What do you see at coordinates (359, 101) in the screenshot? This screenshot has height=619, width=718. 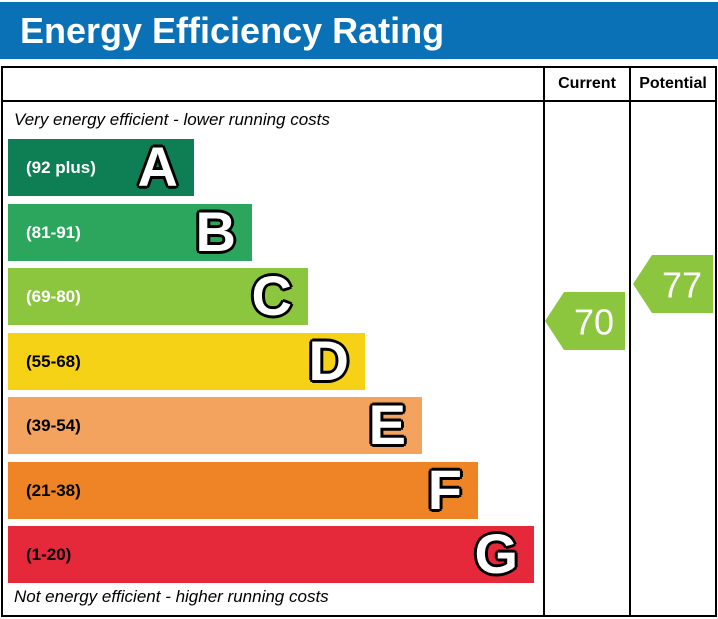 I see `header-row-divider` at bounding box center [359, 101].